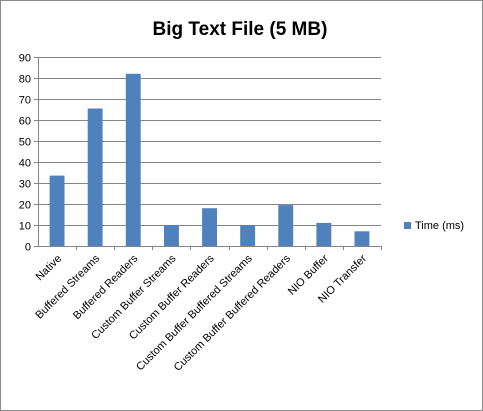  Describe the element at coordinates (407, 225) in the screenshot. I see `legend-swatch` at that location.